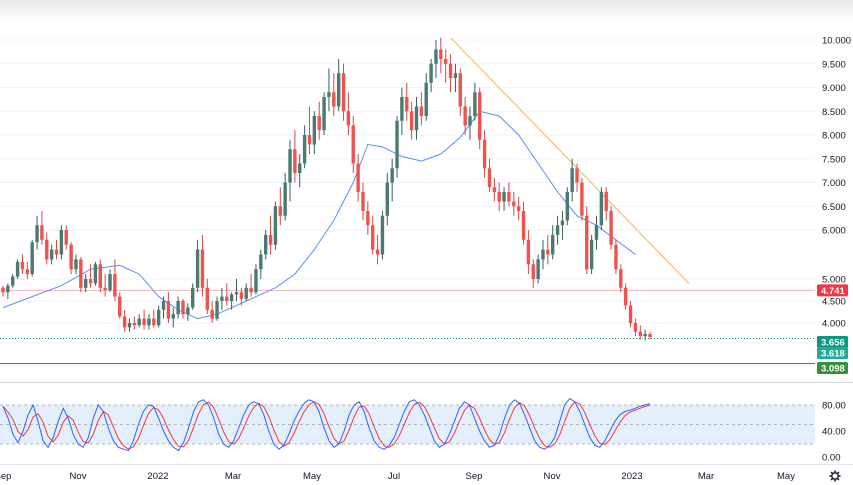  I want to click on settings-gear-icon, so click(835, 476).